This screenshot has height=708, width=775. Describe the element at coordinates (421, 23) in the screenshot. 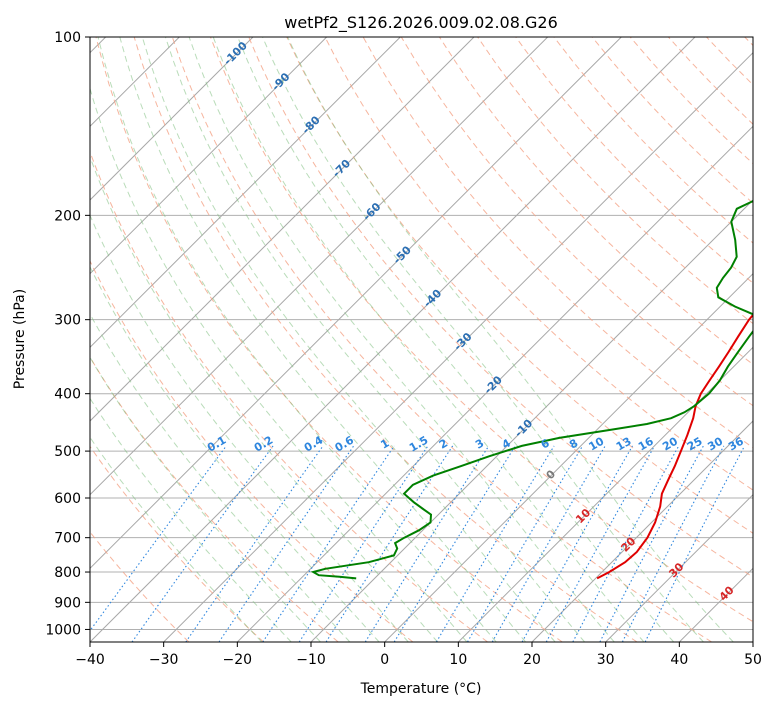

I see `chart-title: wetPf2_S126.2026.009.02.08.G26` at that location.